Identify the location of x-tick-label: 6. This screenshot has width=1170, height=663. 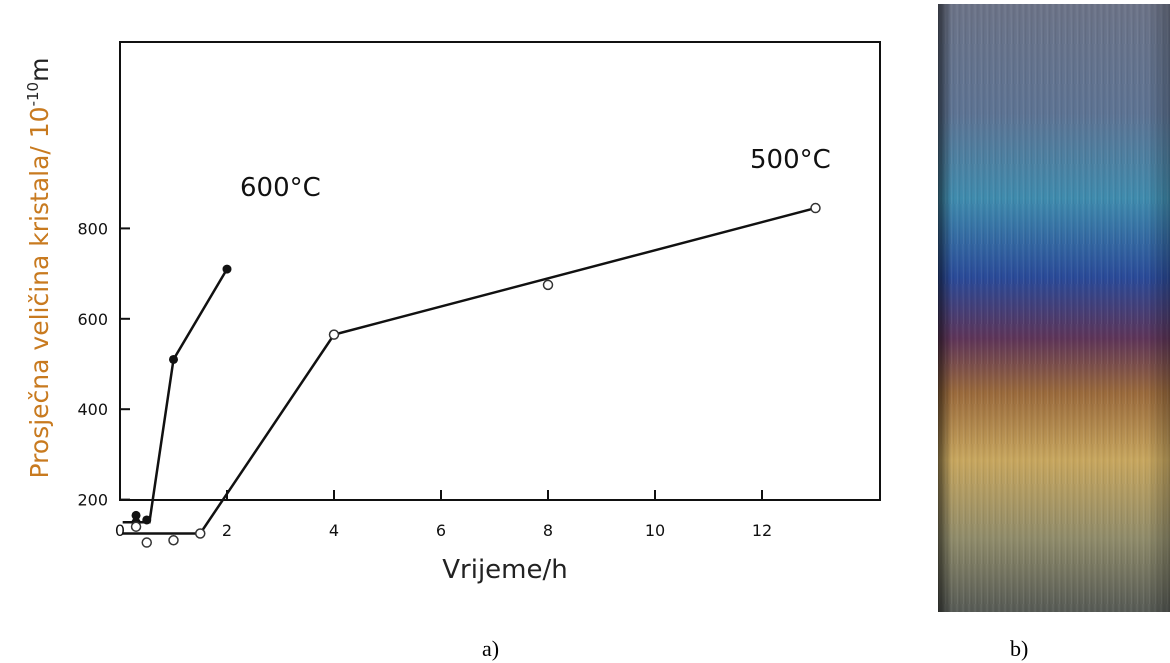
(441, 530).